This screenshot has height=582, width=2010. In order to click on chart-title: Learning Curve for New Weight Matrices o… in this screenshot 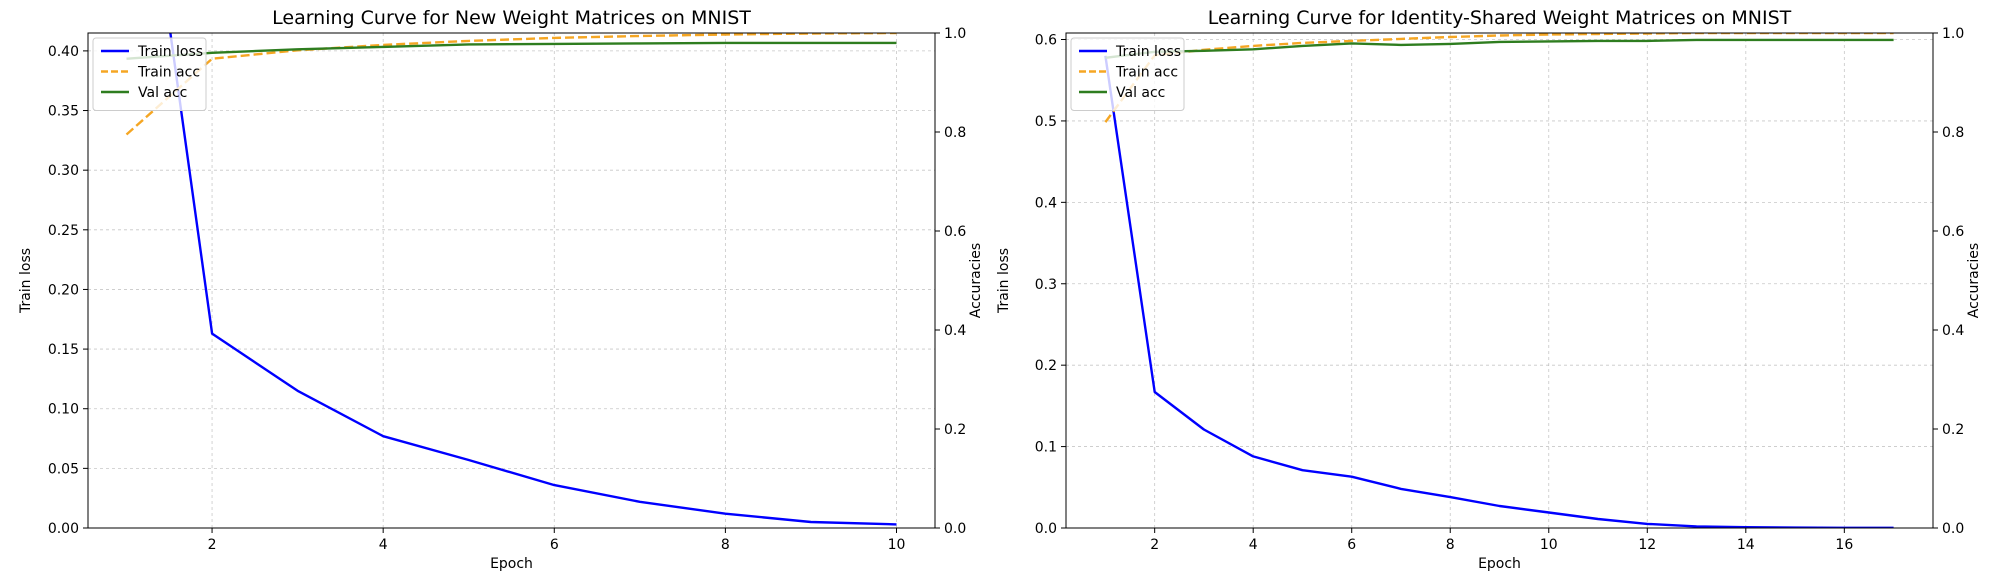, I will do `click(511, 18)`.